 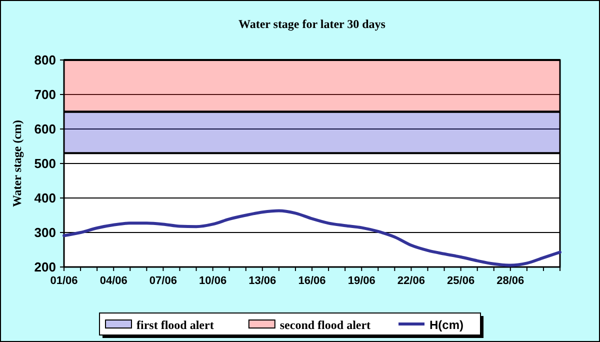 I want to click on x-tick-label: 01/06, so click(x=64, y=281).